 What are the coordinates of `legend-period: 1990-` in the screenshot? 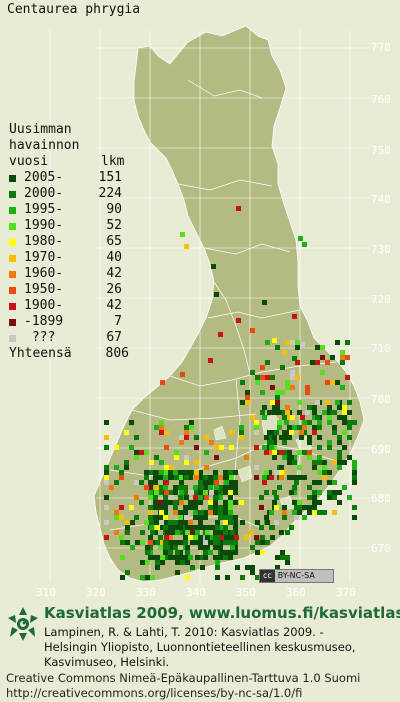 It's located at (44, 225).